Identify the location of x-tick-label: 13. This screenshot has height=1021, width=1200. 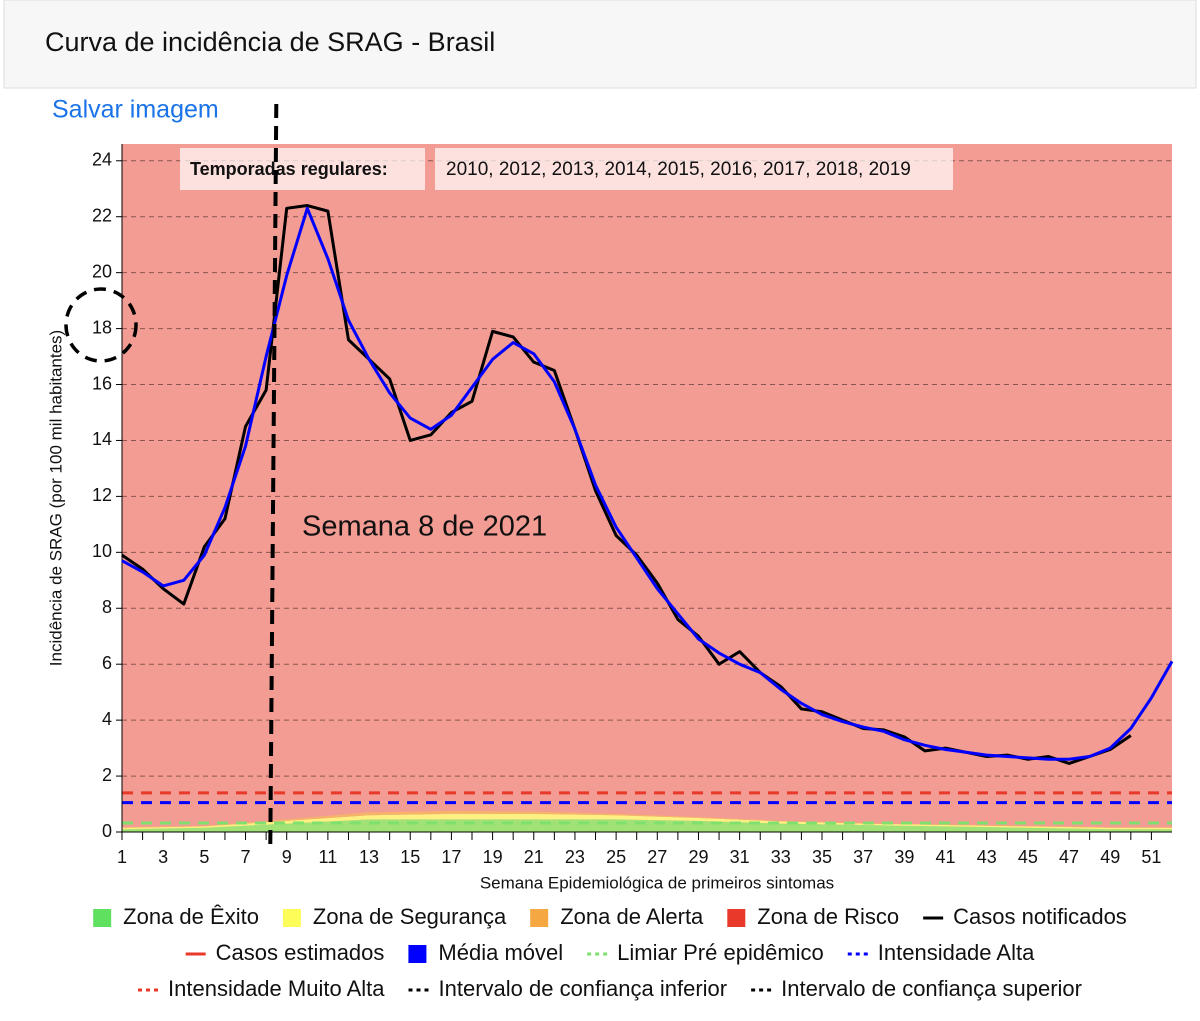
(369, 857).